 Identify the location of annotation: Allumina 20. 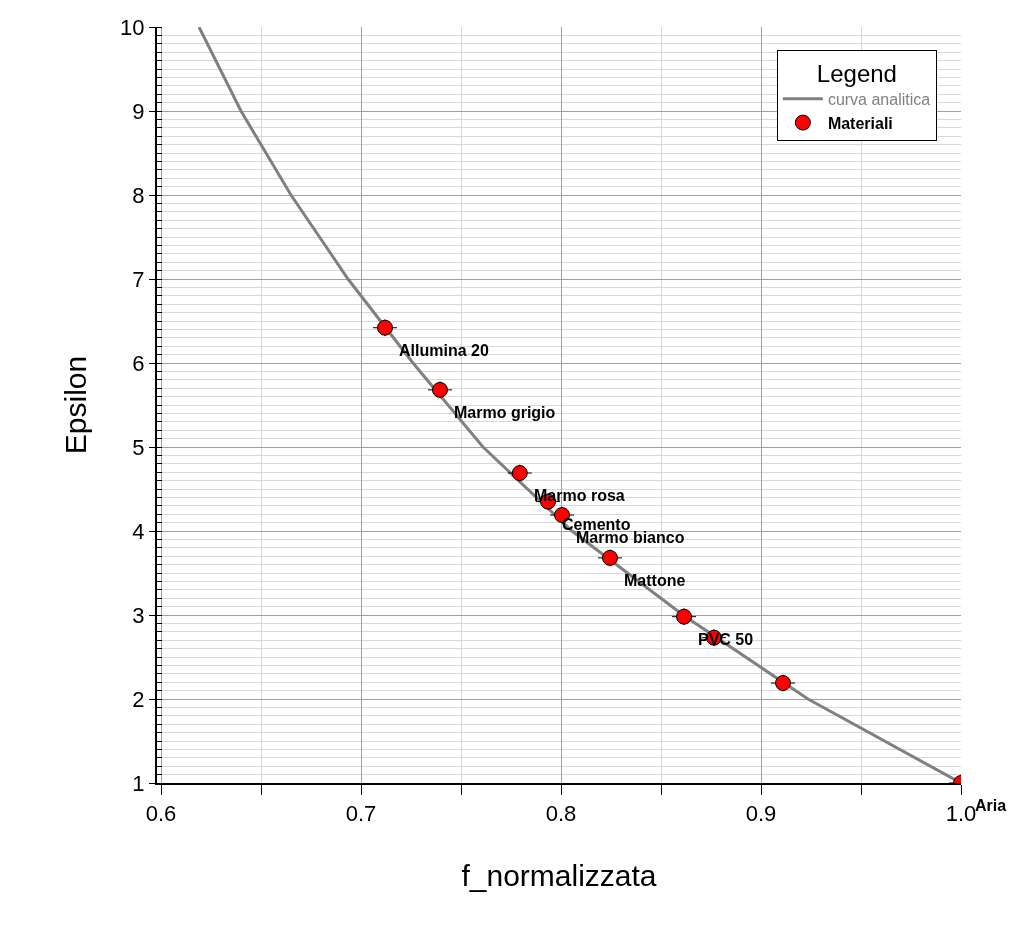
(444, 350).